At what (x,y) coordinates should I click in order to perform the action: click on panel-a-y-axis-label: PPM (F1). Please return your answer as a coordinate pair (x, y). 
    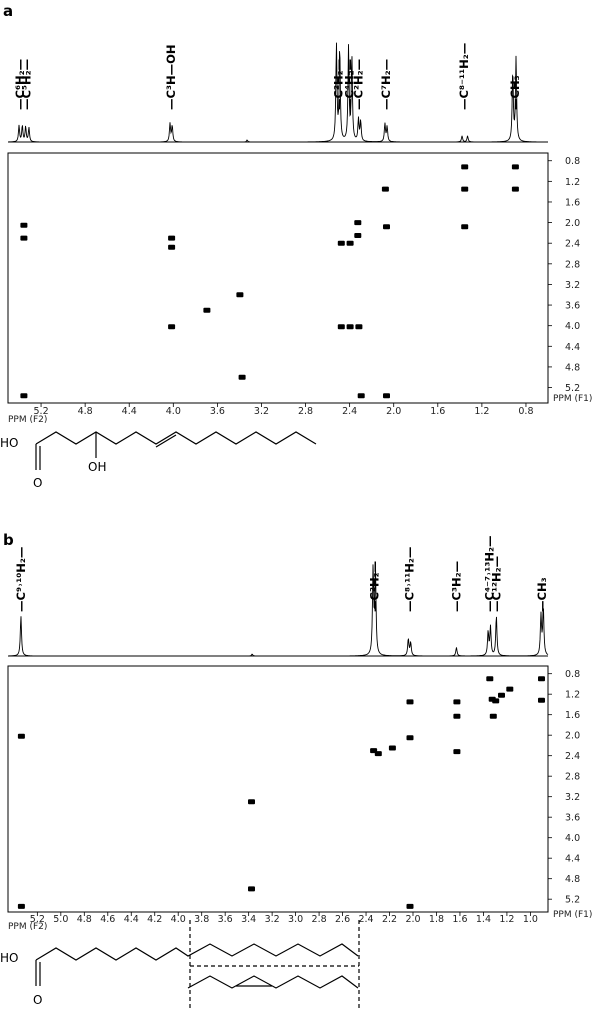
    Looking at the image, I should click on (572, 399).